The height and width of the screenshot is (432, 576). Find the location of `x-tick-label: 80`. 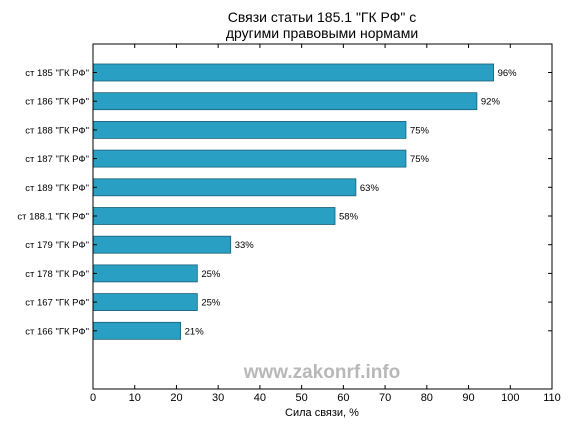

x-tick-label: 80 is located at coordinates (427, 398).